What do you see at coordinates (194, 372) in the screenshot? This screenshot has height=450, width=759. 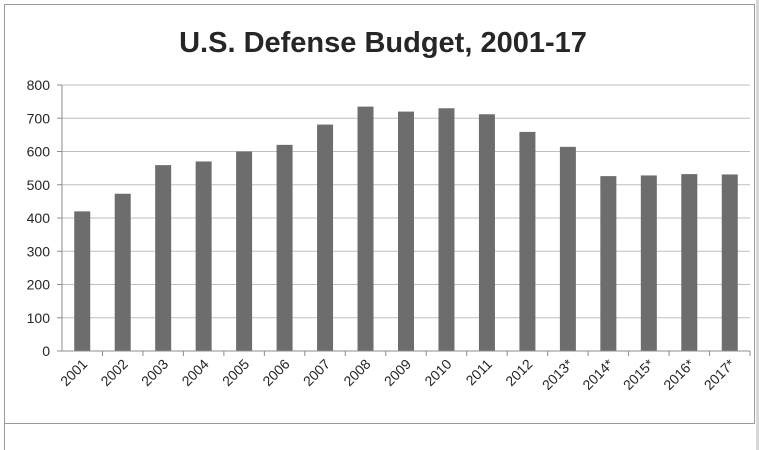 I see `x-tick-label: 2004` at bounding box center [194, 372].